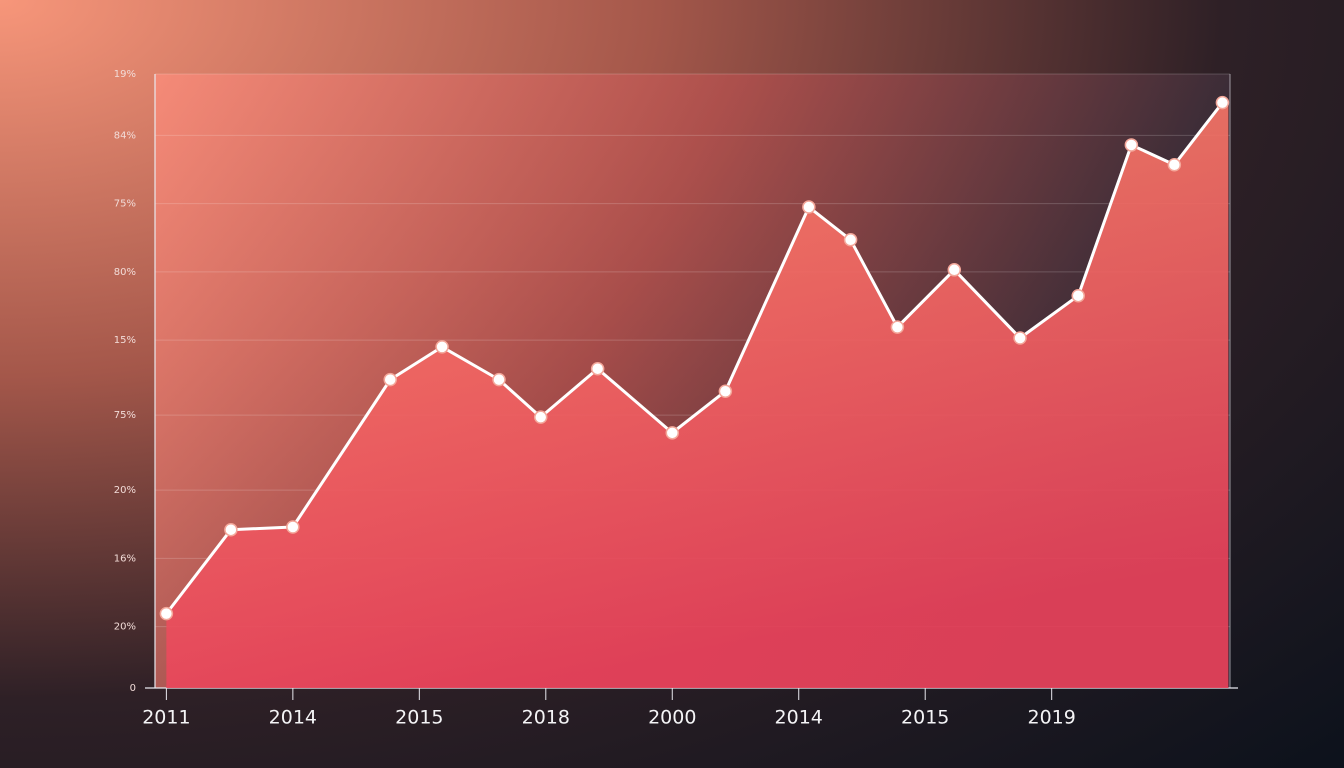 Image resolution: width=1344 pixels, height=768 pixels. What do you see at coordinates (125, 558) in the screenshot?
I see `y-tick-label: 16%` at bounding box center [125, 558].